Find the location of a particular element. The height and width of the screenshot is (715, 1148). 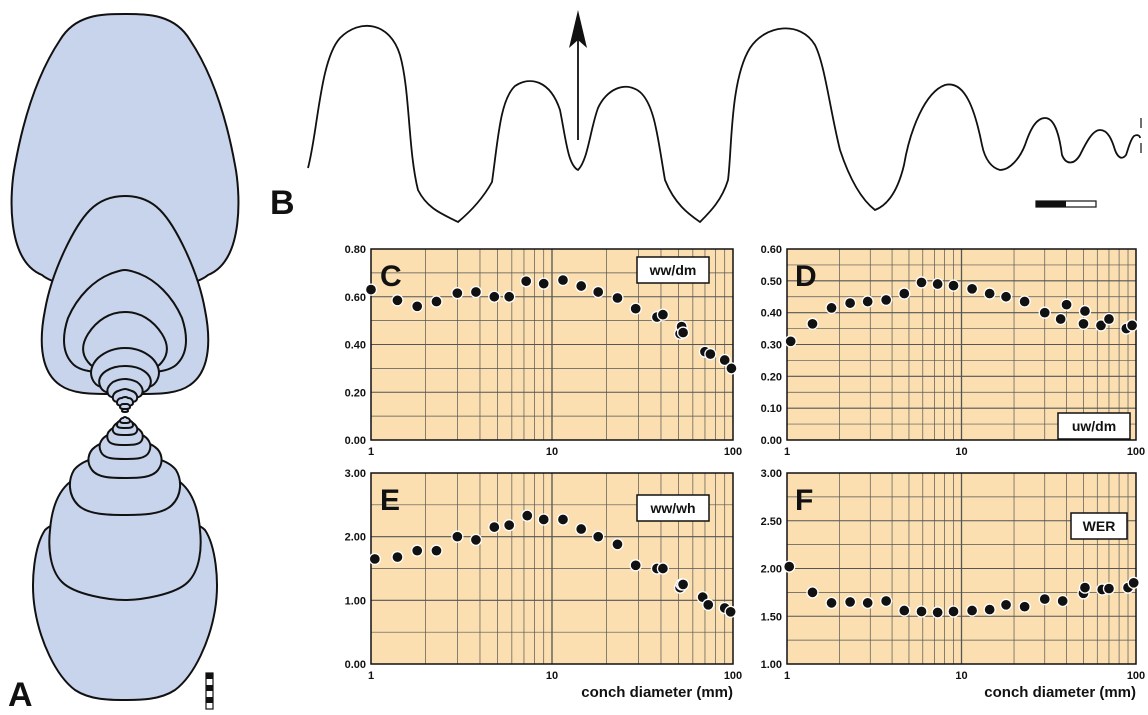

panel-label-a: A is located at coordinates (20, 695).